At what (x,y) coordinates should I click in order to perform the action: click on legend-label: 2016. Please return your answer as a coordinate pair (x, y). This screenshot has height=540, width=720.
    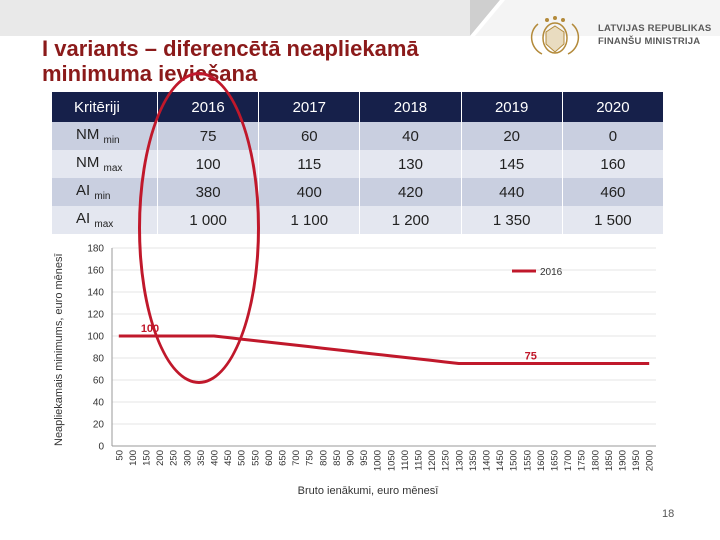
    Looking at the image, I should click on (551, 272).